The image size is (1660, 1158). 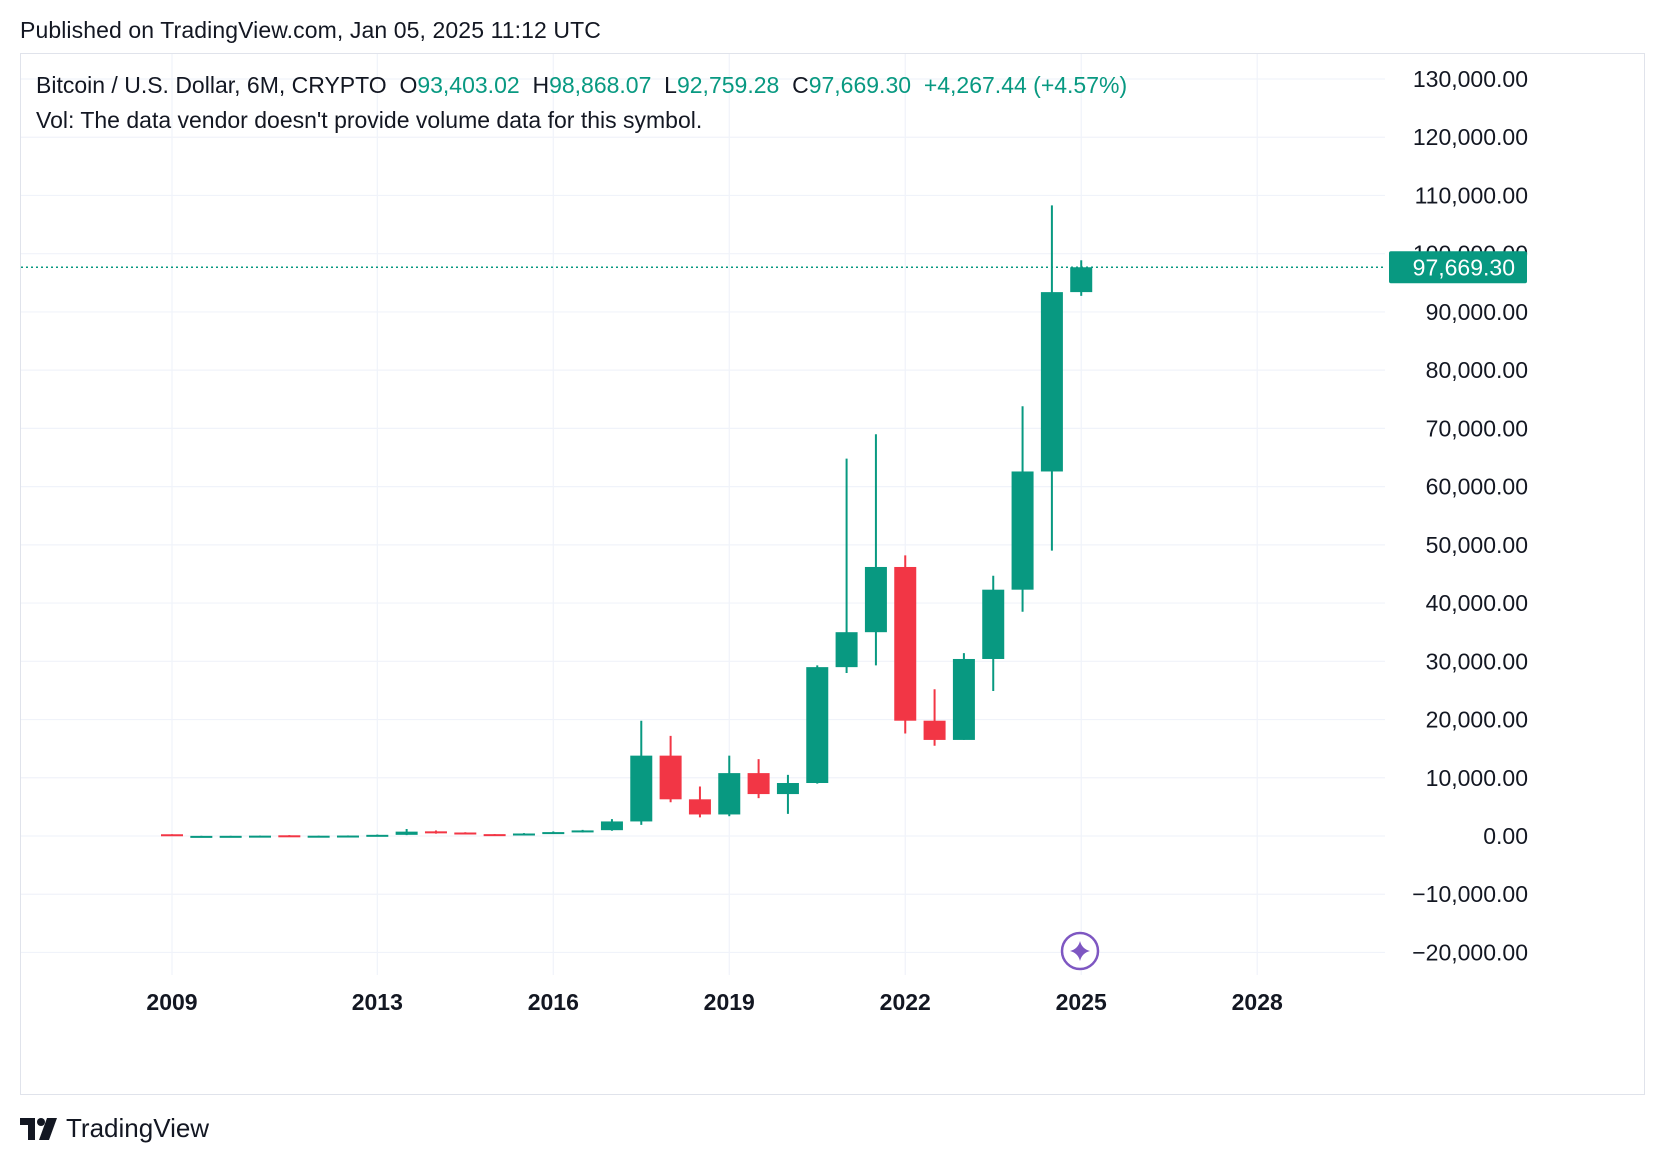 What do you see at coordinates (1477, 661) in the screenshot?
I see `y-tick-label: 30,000.00` at bounding box center [1477, 661].